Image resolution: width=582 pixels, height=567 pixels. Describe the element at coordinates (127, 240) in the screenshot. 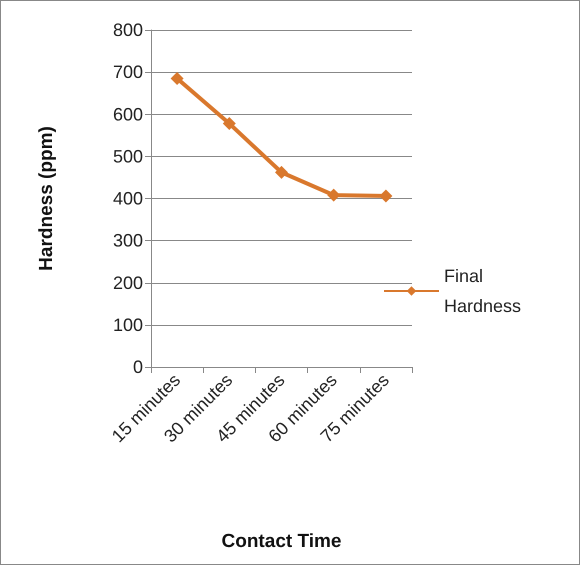

I see `y-tick-label: 300` at that location.